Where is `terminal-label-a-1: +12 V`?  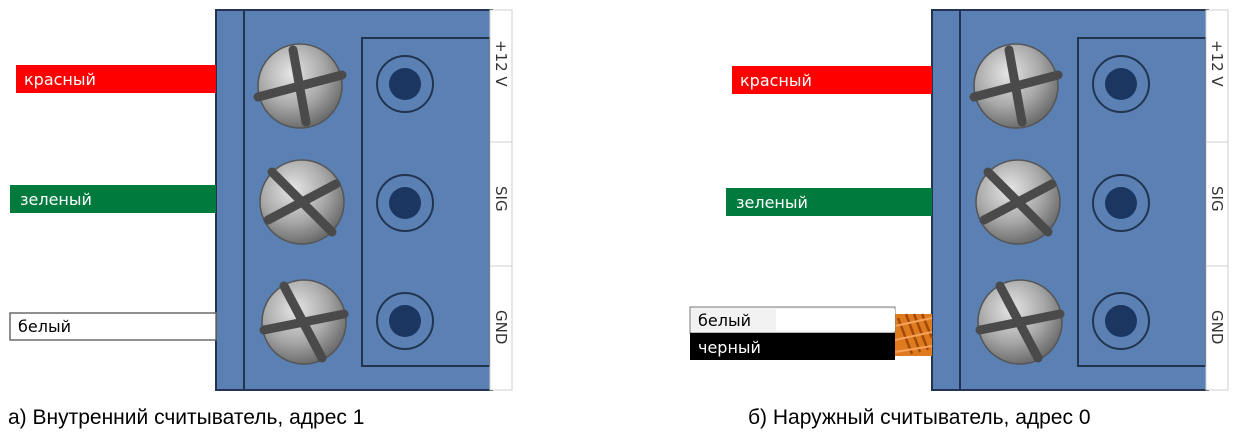
terminal-label-a-1: +12 V is located at coordinates (501, 63).